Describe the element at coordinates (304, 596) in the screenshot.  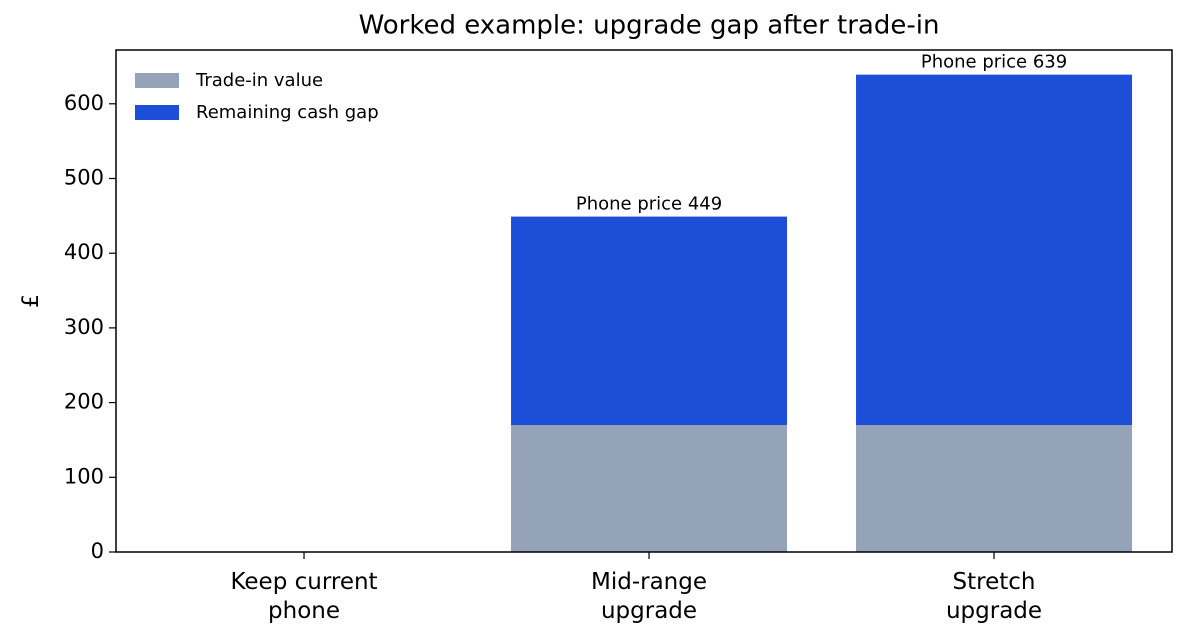
I see `x-tick-label: Keep current phone` at that location.